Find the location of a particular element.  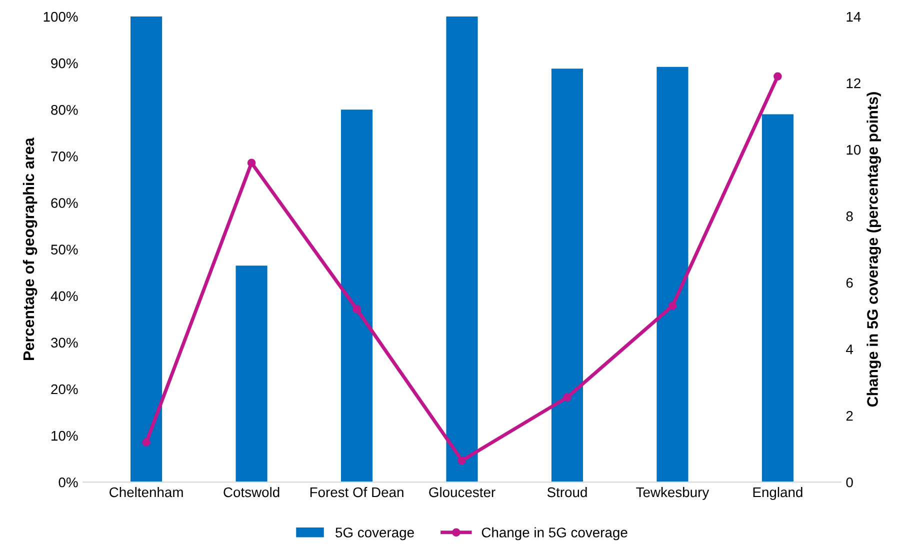

y-tick-label: 0% is located at coordinates (68, 482).